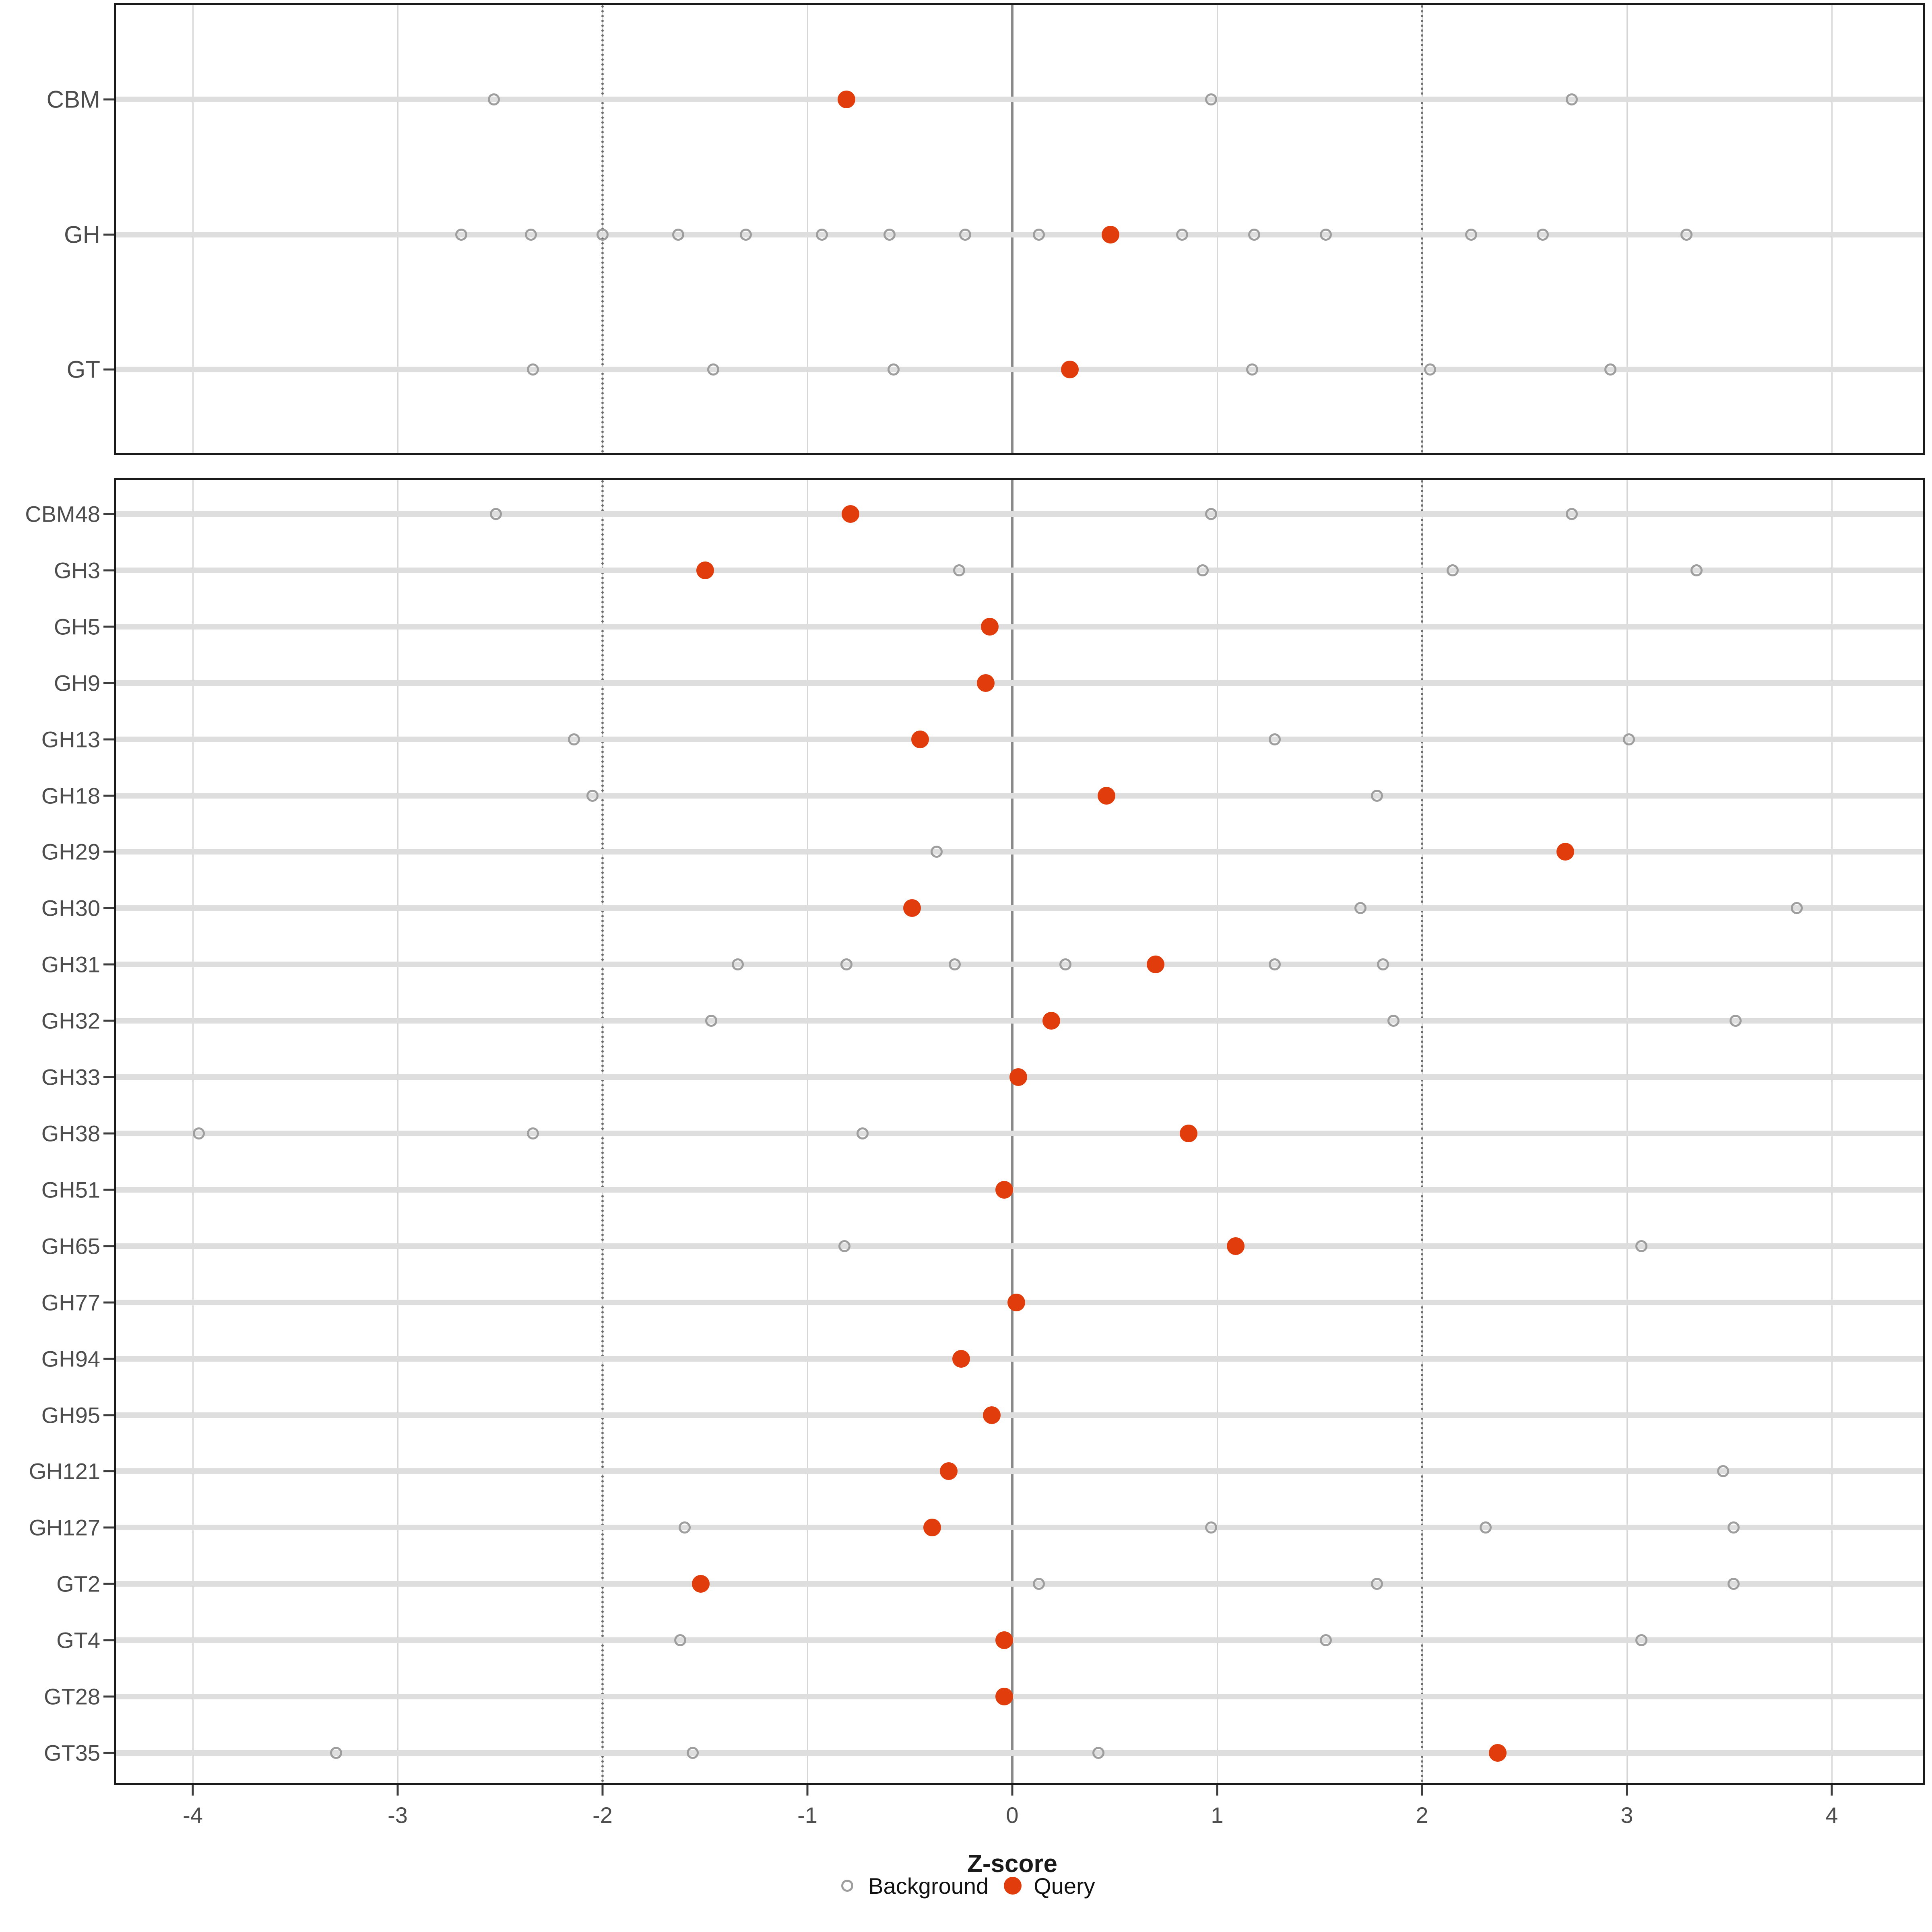  What do you see at coordinates (71, 1753) in the screenshot?
I see `y-axis-label-gt35: GT35` at bounding box center [71, 1753].